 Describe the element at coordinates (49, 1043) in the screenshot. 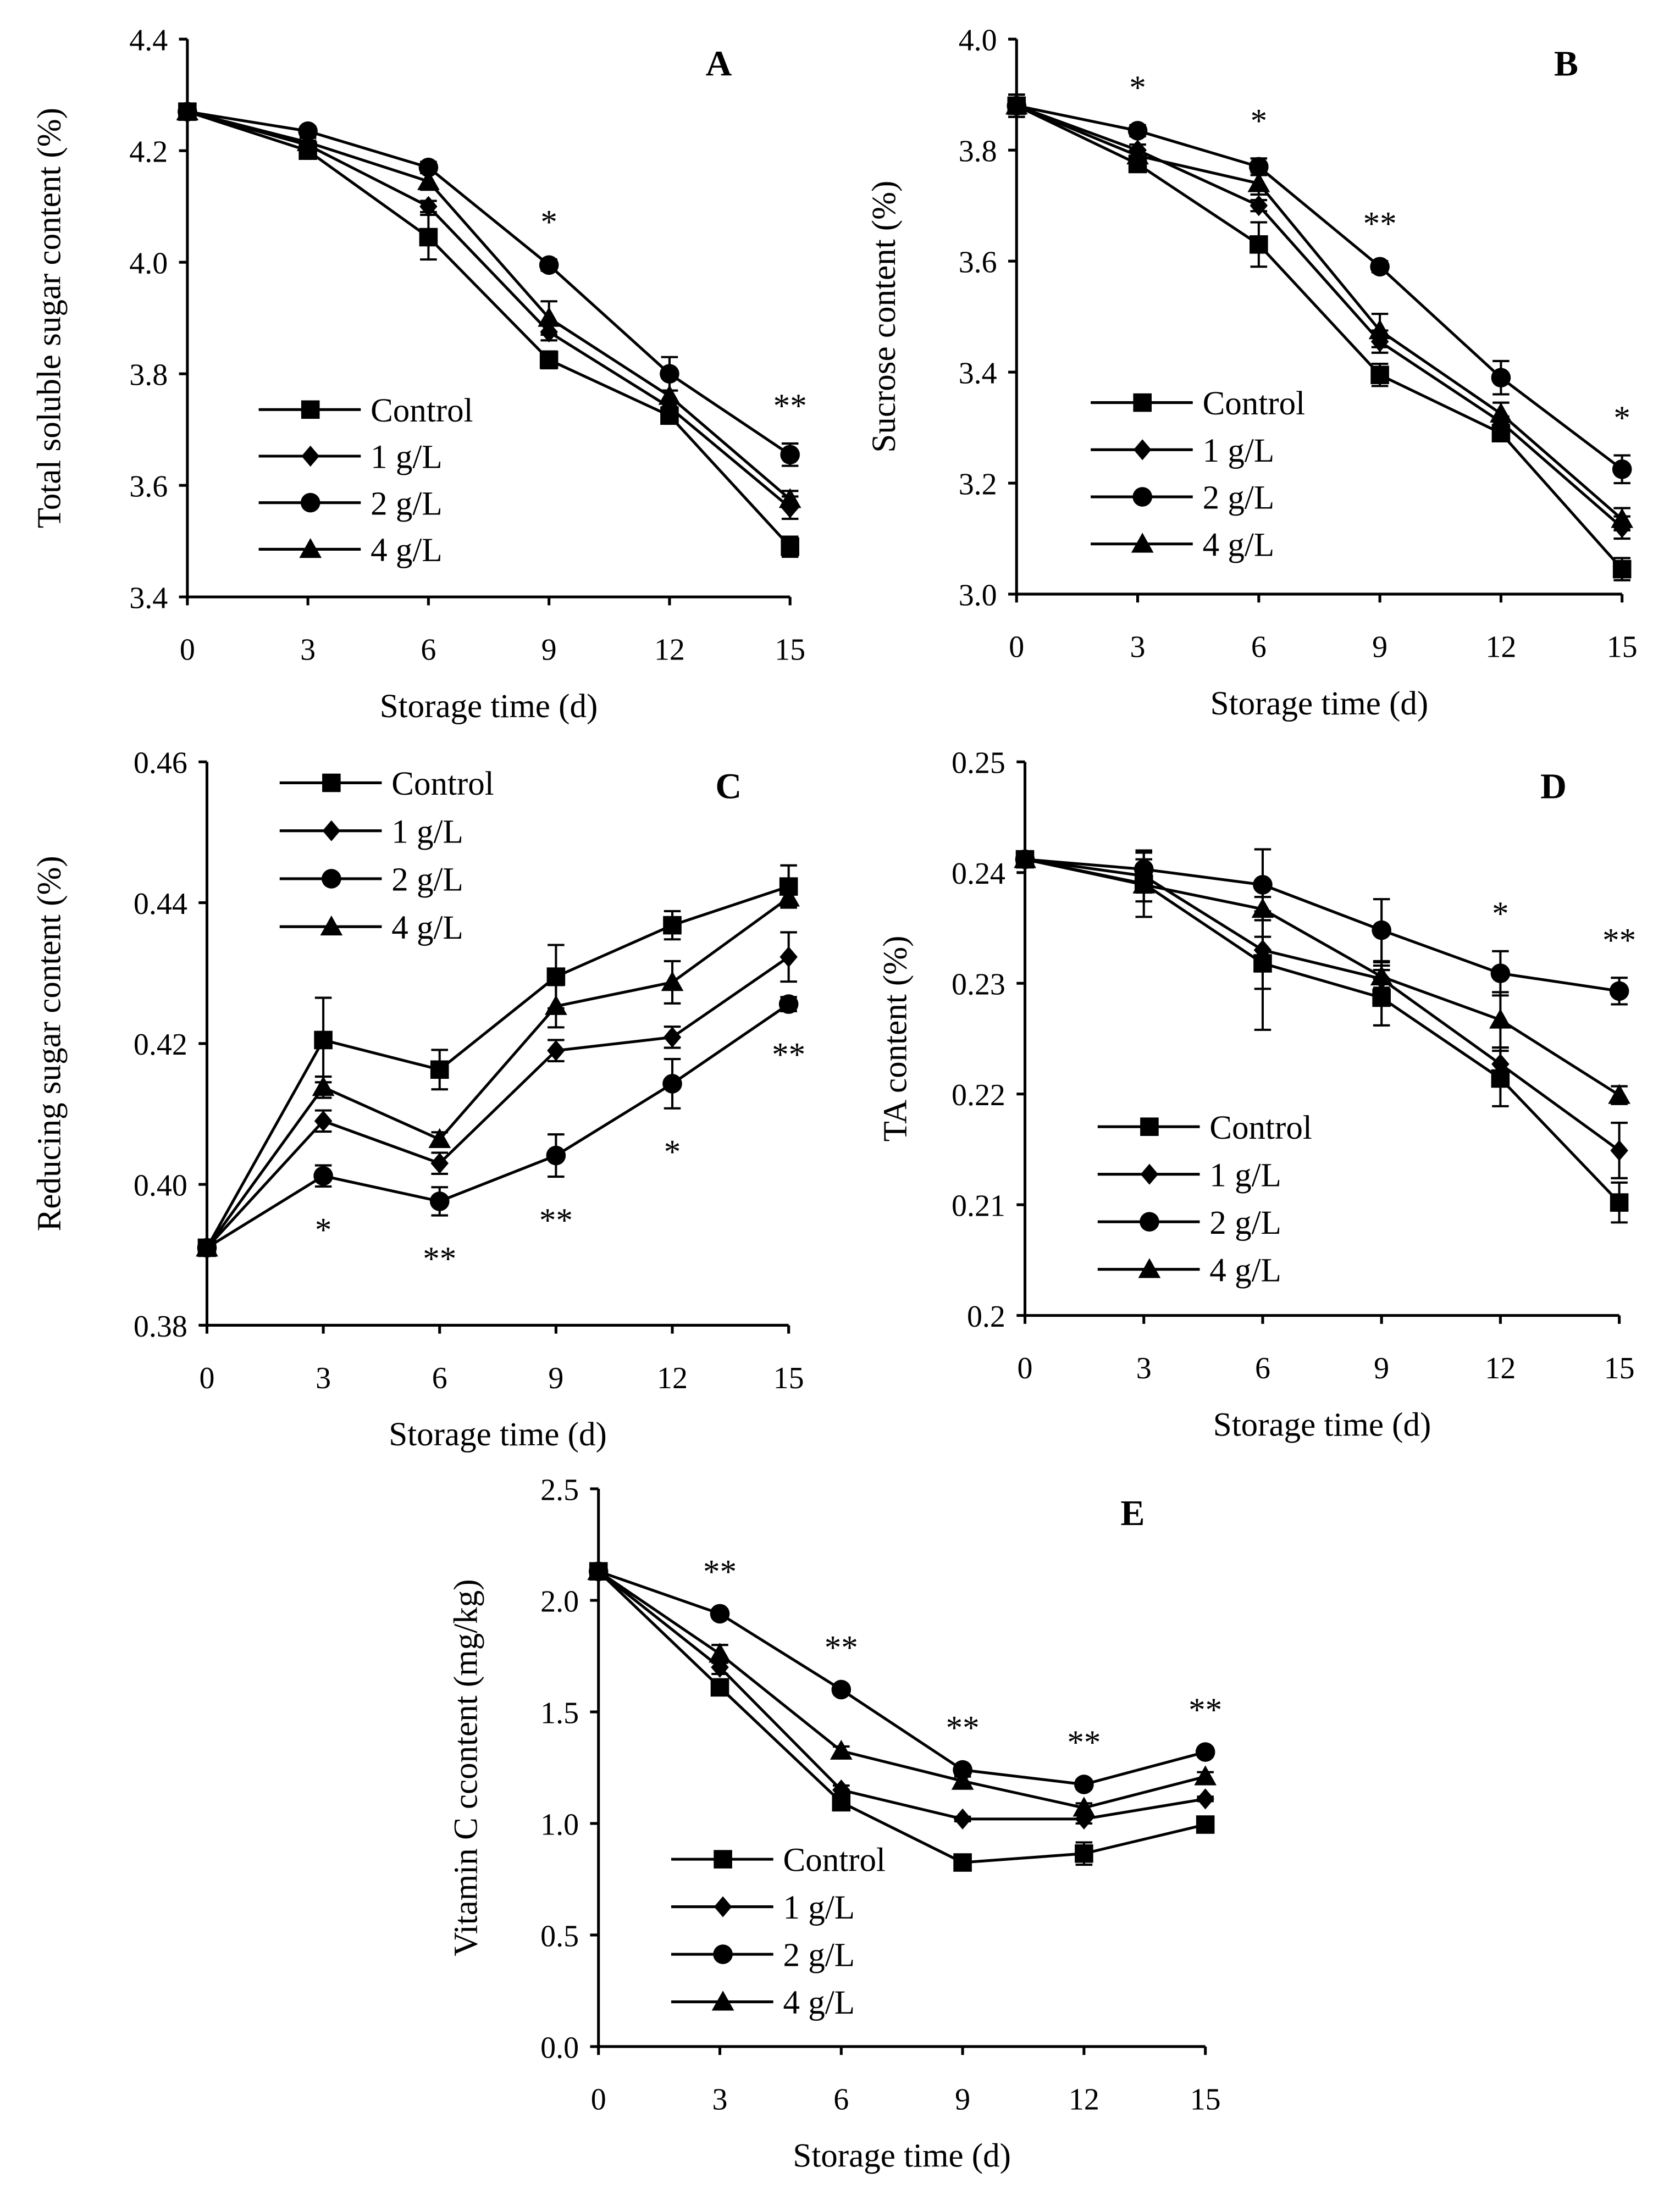

I see `y-axis-title: Reducing sugar content (%)` at that location.